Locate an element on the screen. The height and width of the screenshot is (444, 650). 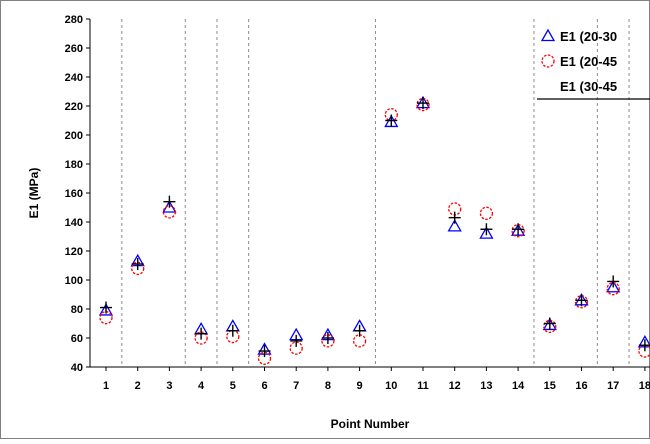
y-axis-title: E1 (MPa) is located at coordinates (34, 193).